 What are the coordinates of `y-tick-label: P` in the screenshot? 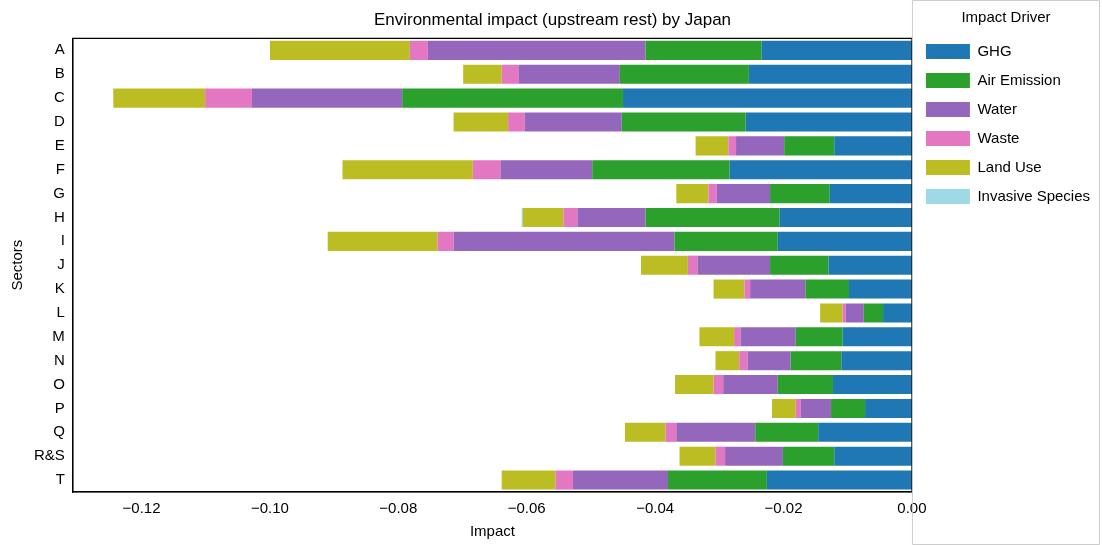 It's located at (59, 407).